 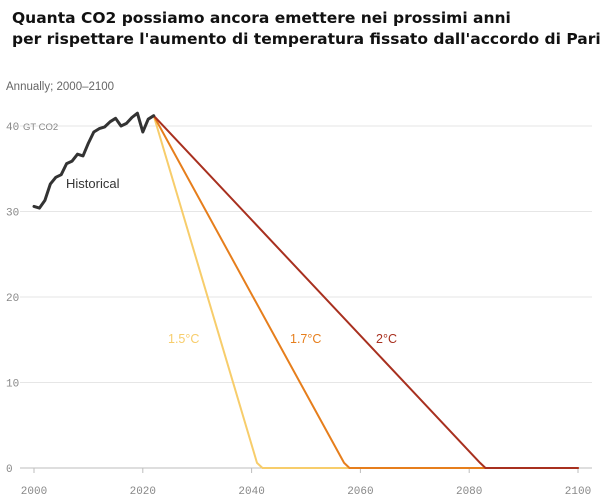 What do you see at coordinates (386, 339) in the screenshot?
I see `series-label-3: 2°C` at bounding box center [386, 339].